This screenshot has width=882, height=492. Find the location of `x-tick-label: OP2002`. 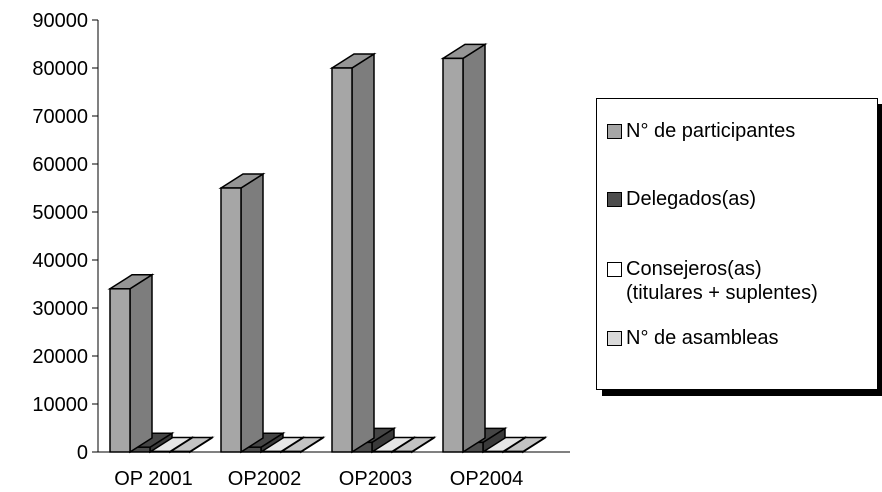

x-tick-label: OP2002 is located at coordinates (264, 479).